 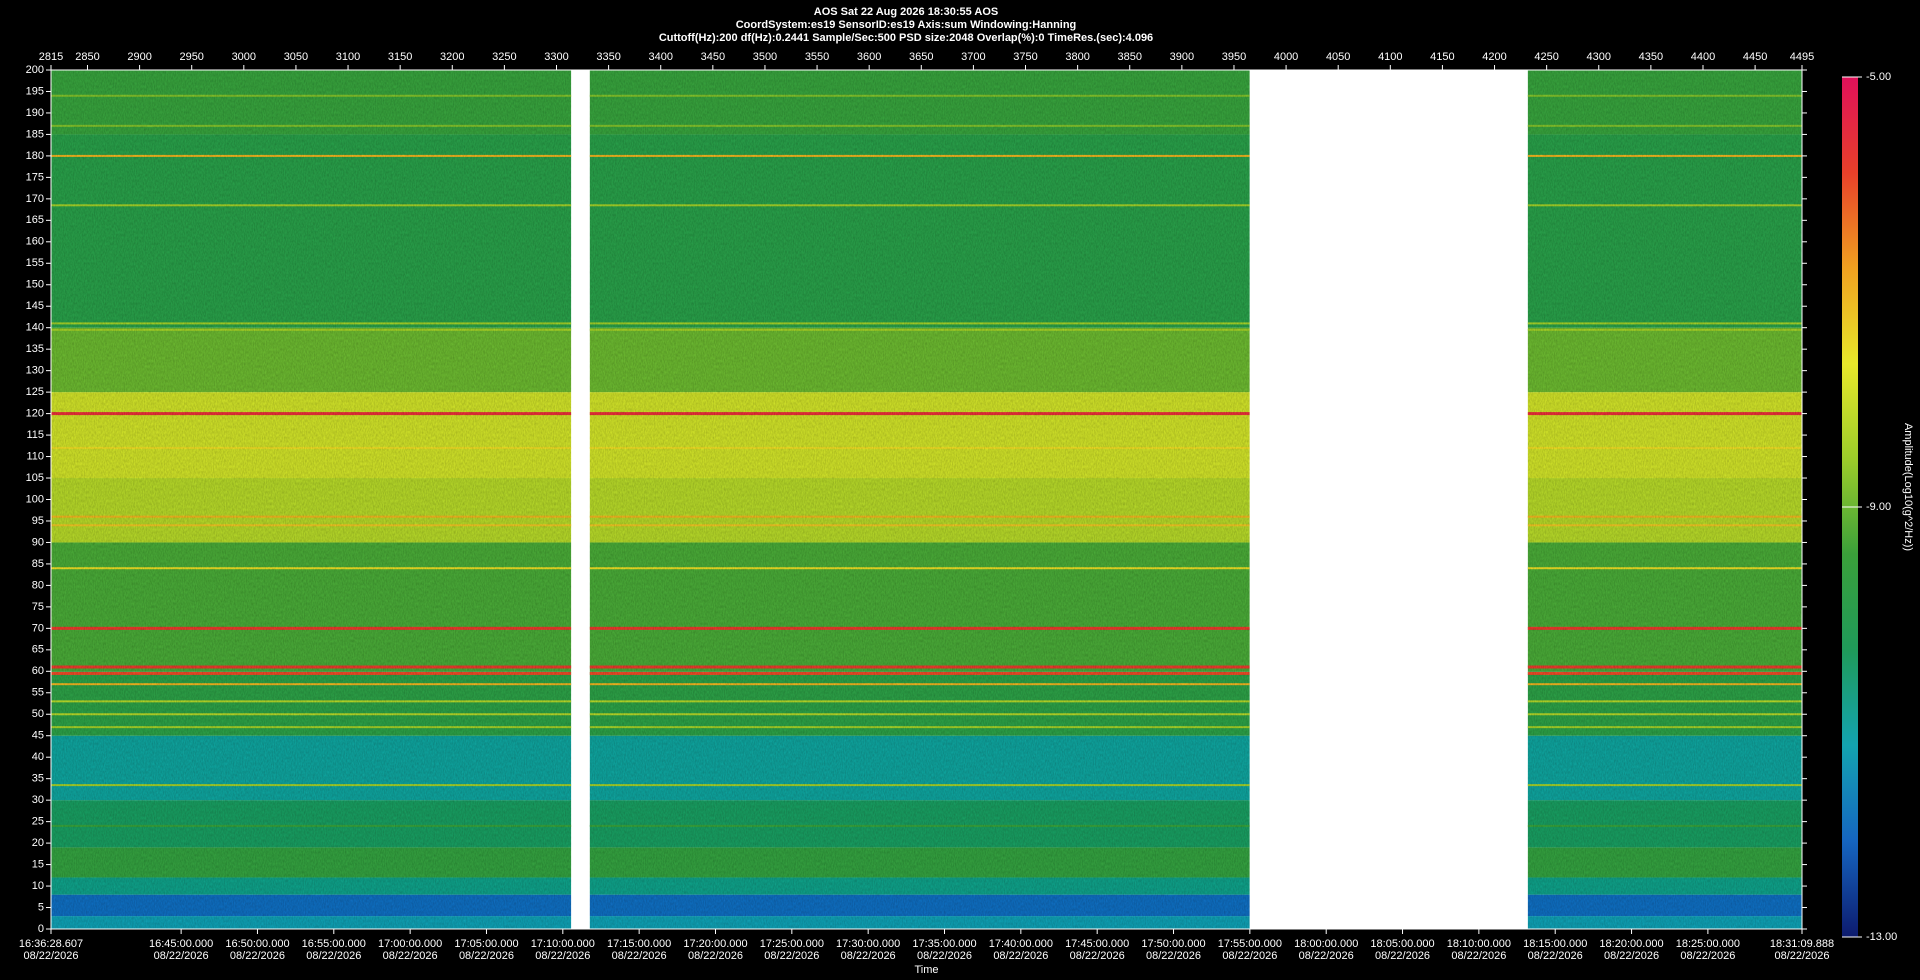 What do you see at coordinates (563, 944) in the screenshot?
I see `time-tick-label: 17:10:00.000` at bounding box center [563, 944].